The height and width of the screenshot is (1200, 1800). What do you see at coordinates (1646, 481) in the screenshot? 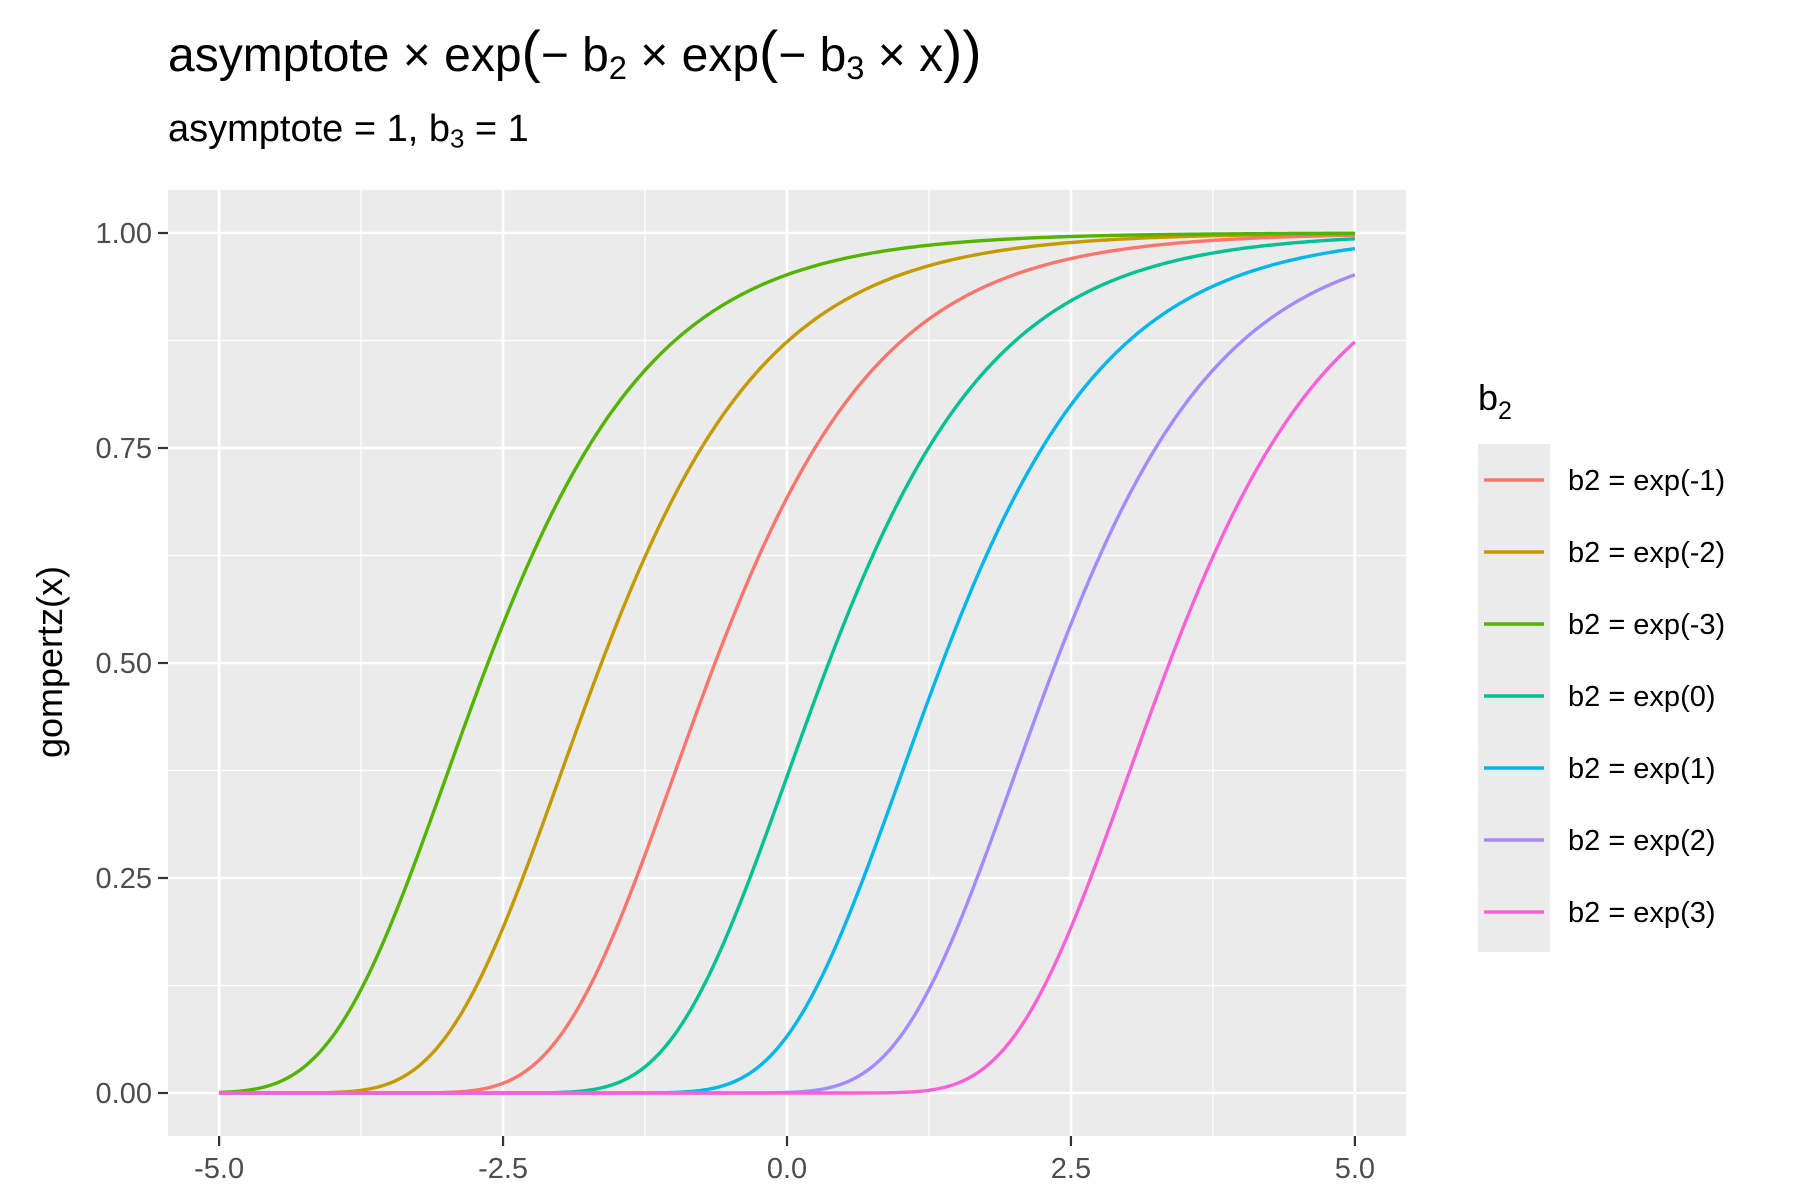
I see `legend-label: b2 = exp(-1)` at bounding box center [1646, 481].